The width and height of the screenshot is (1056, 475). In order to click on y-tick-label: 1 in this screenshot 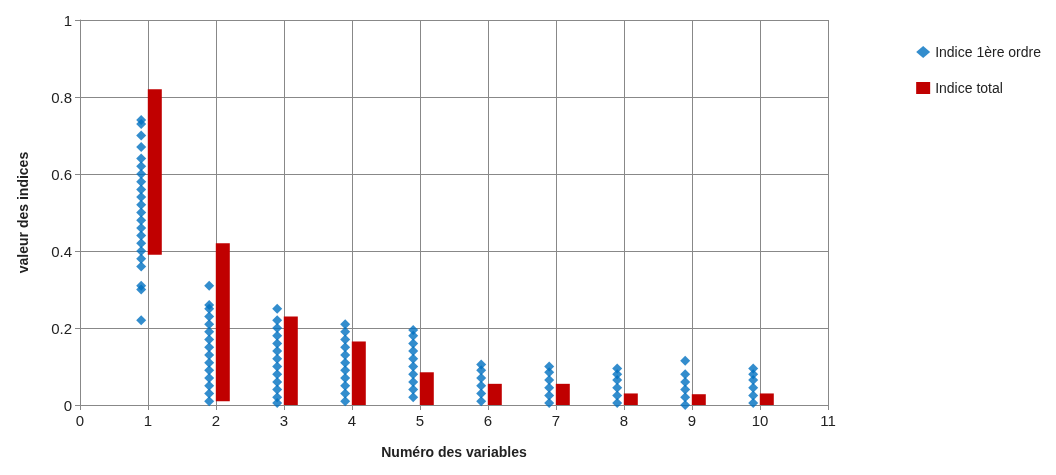, I will do `click(67, 20)`.